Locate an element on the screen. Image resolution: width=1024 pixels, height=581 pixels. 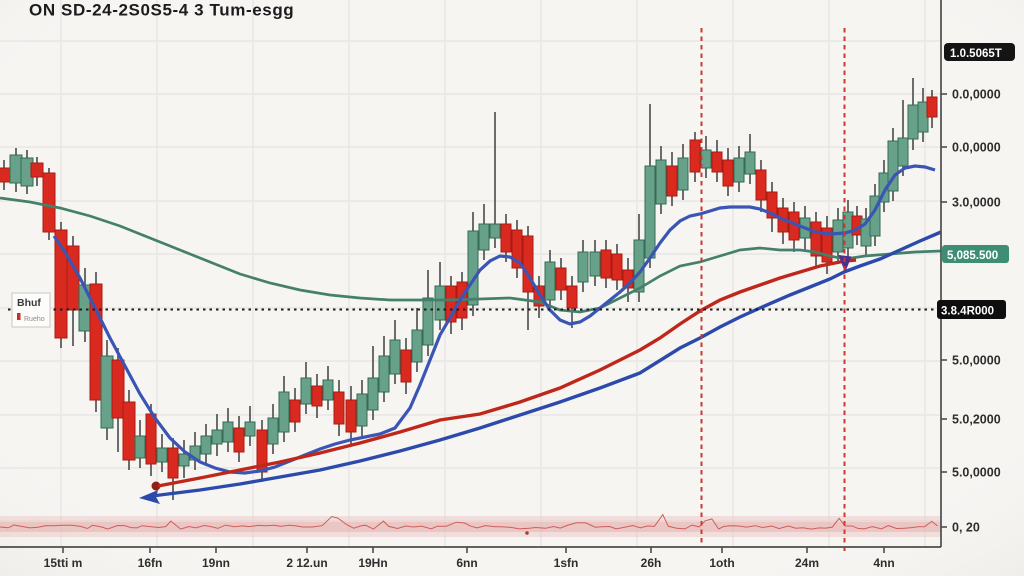
svg-text: 1.0.5065T is located at coordinates (976, 54).